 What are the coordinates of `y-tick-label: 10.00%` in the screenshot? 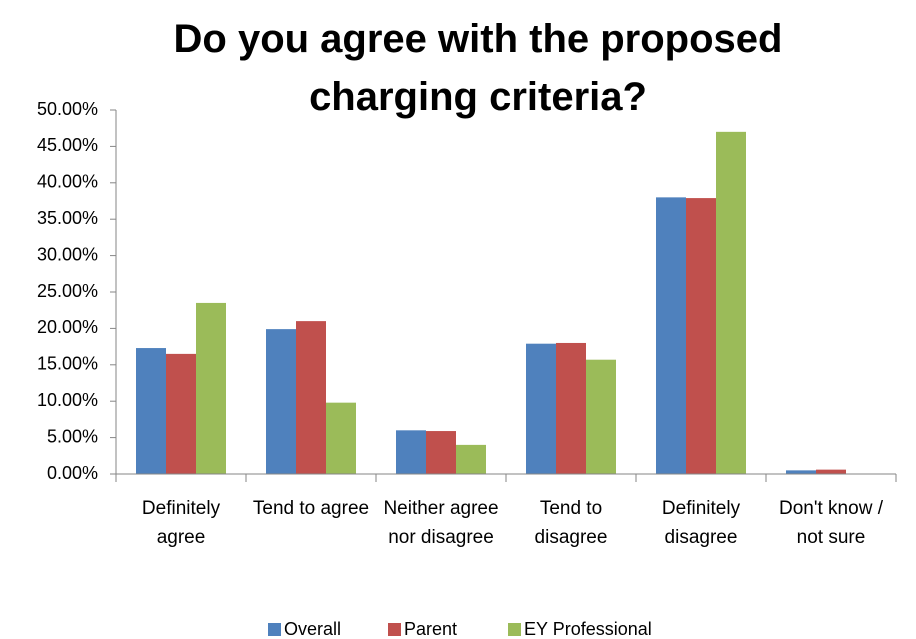 It's located at (67, 400).